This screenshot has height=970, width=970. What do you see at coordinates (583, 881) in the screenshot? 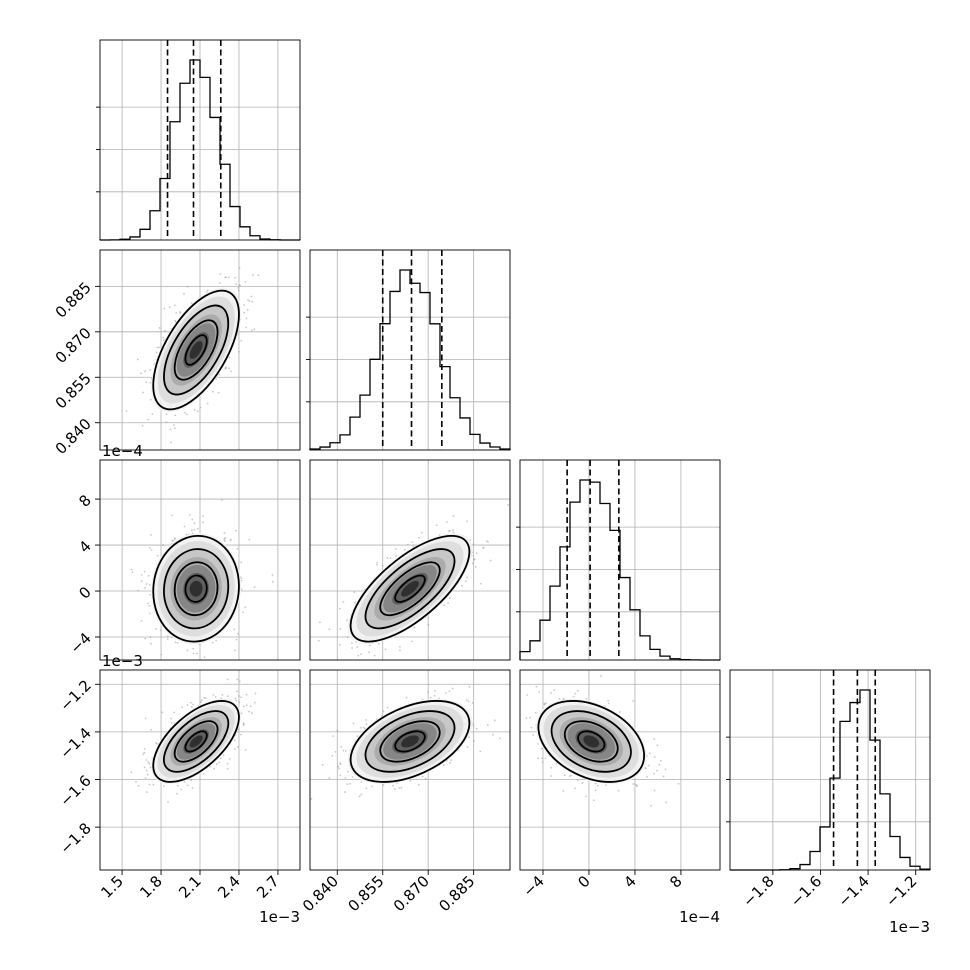
I see `x-tick-label: 0` at bounding box center [583, 881].